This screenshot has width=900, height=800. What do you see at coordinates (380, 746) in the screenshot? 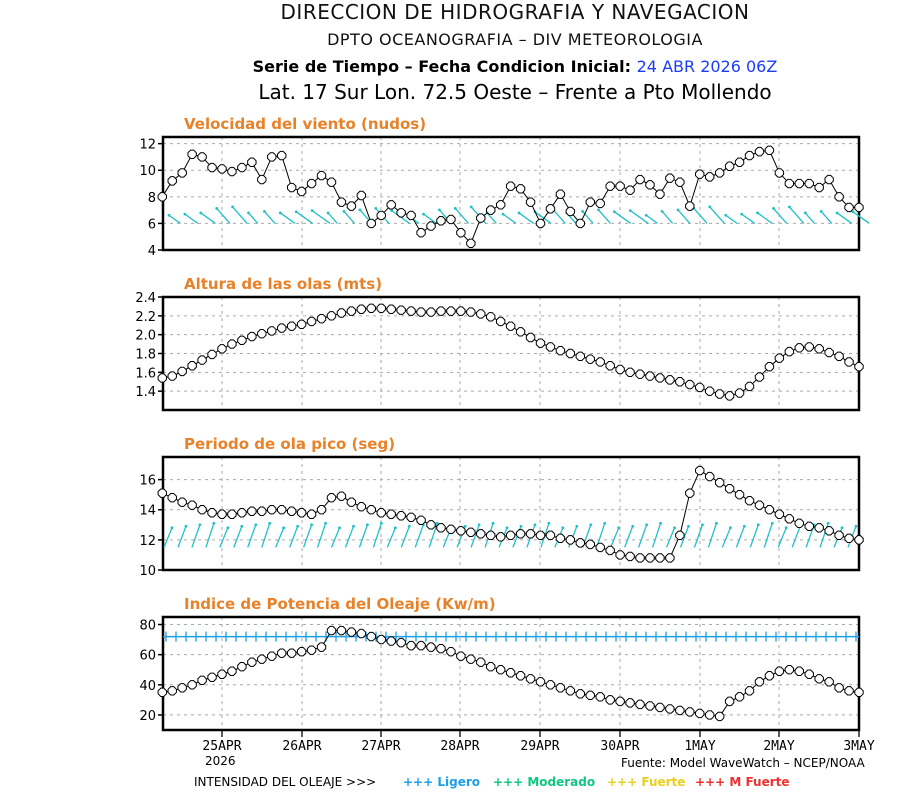
I see `x-tick-label: 27APR` at bounding box center [380, 746].